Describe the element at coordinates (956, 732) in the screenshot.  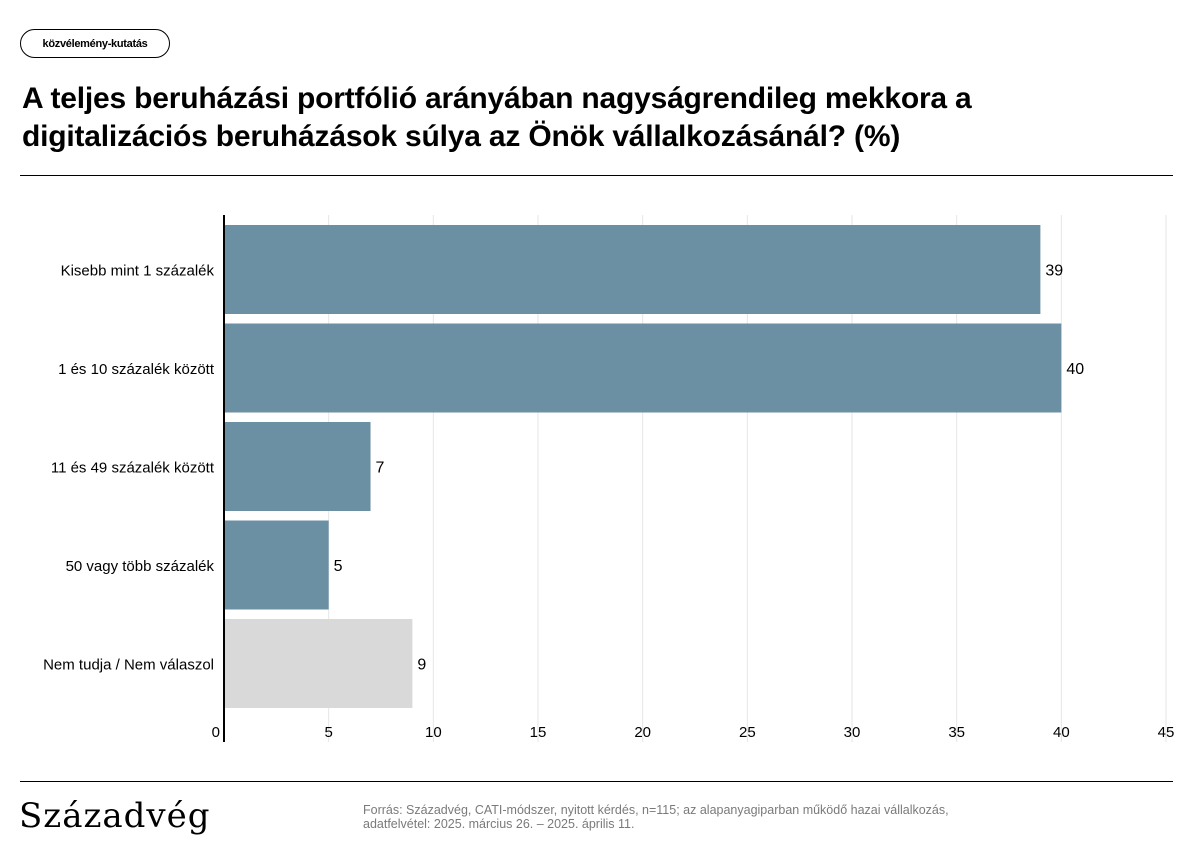
I see `x-tick-label: 35` at that location.